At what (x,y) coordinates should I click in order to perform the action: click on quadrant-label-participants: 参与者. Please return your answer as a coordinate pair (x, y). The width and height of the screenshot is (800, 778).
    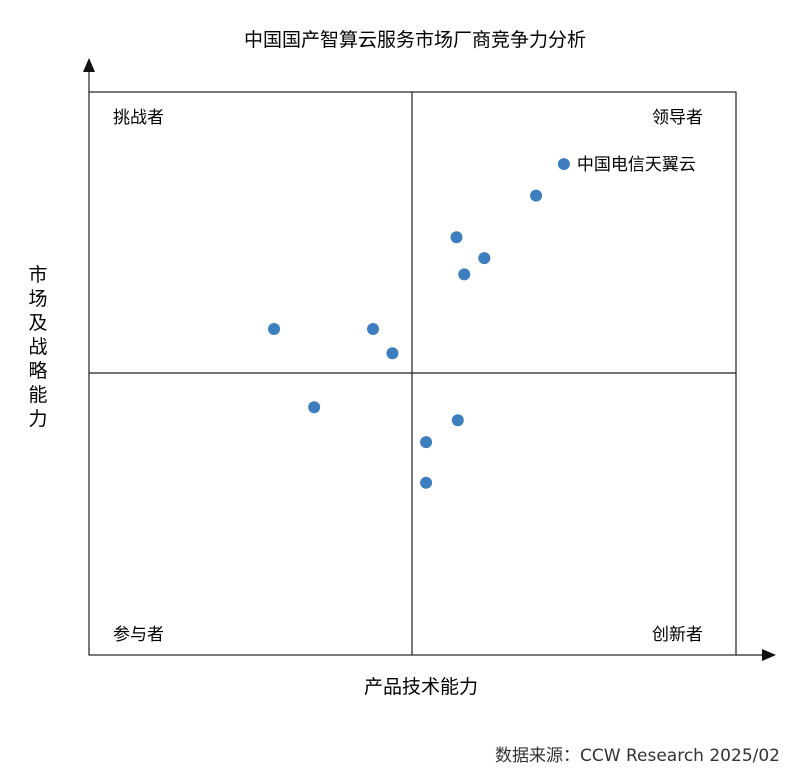
    Looking at the image, I should click on (138, 635).